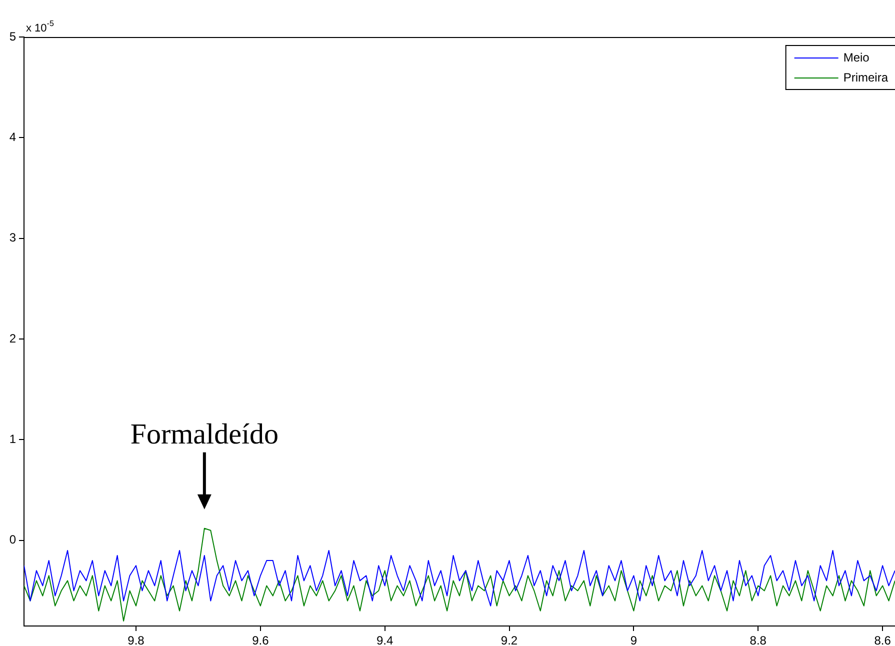 Image resolution: width=895 pixels, height=646 pixels. Describe the element at coordinates (136, 640) in the screenshot. I see `x-tick-label: 9.8` at that location.